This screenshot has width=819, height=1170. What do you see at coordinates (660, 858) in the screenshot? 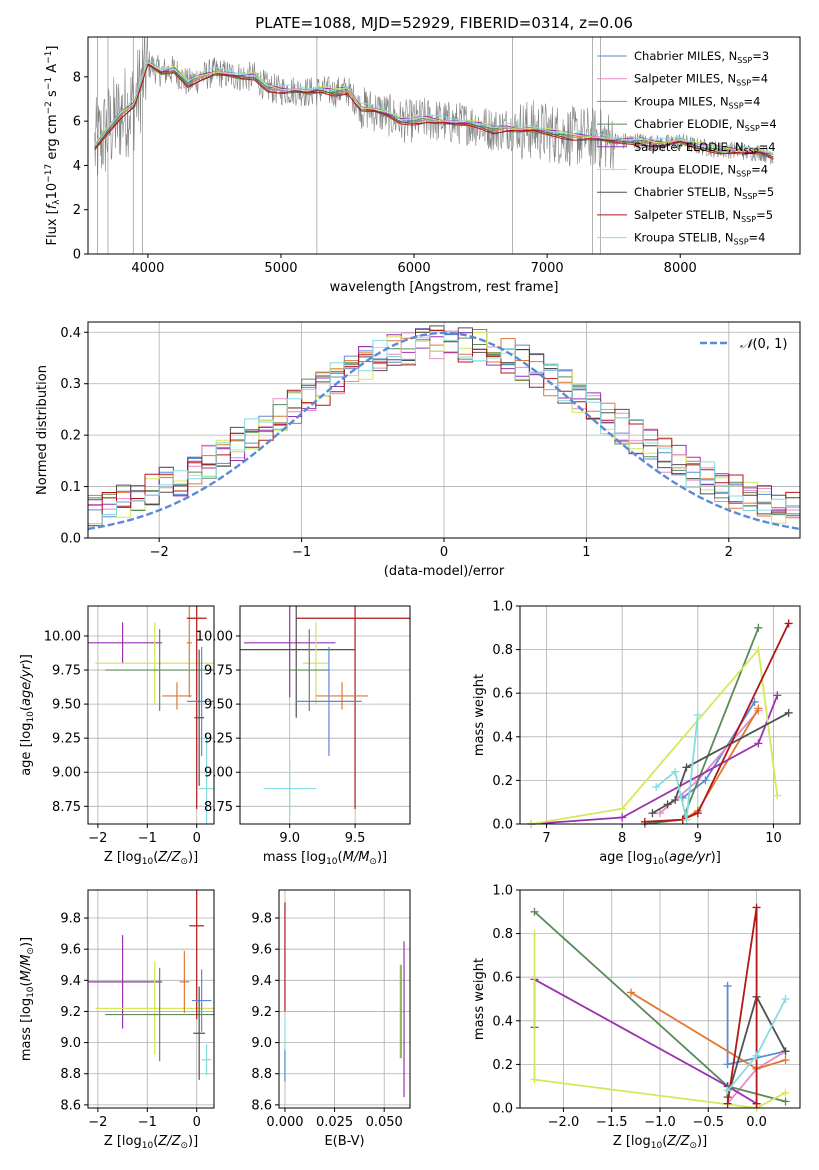
I see `x-axis-label: age [log10(age/yr)]` at bounding box center [660, 858].